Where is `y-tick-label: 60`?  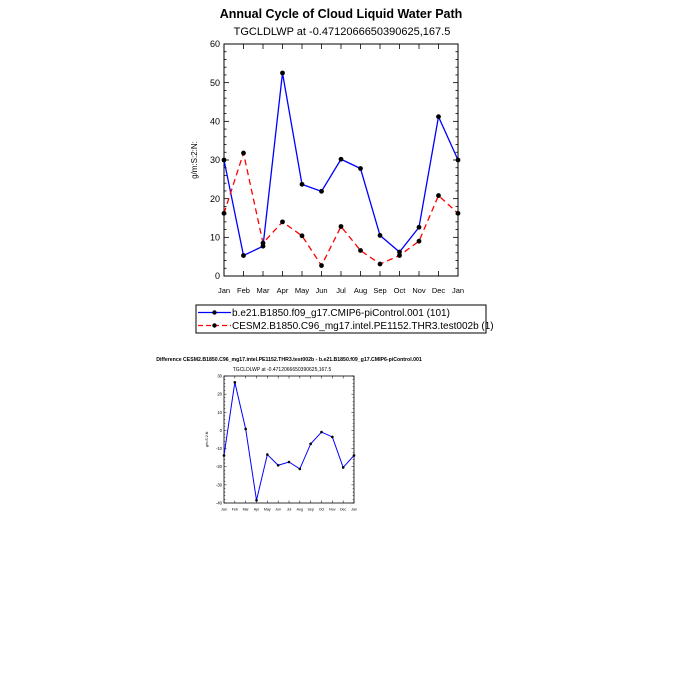 y-tick-label: 60 is located at coordinates (215, 44).